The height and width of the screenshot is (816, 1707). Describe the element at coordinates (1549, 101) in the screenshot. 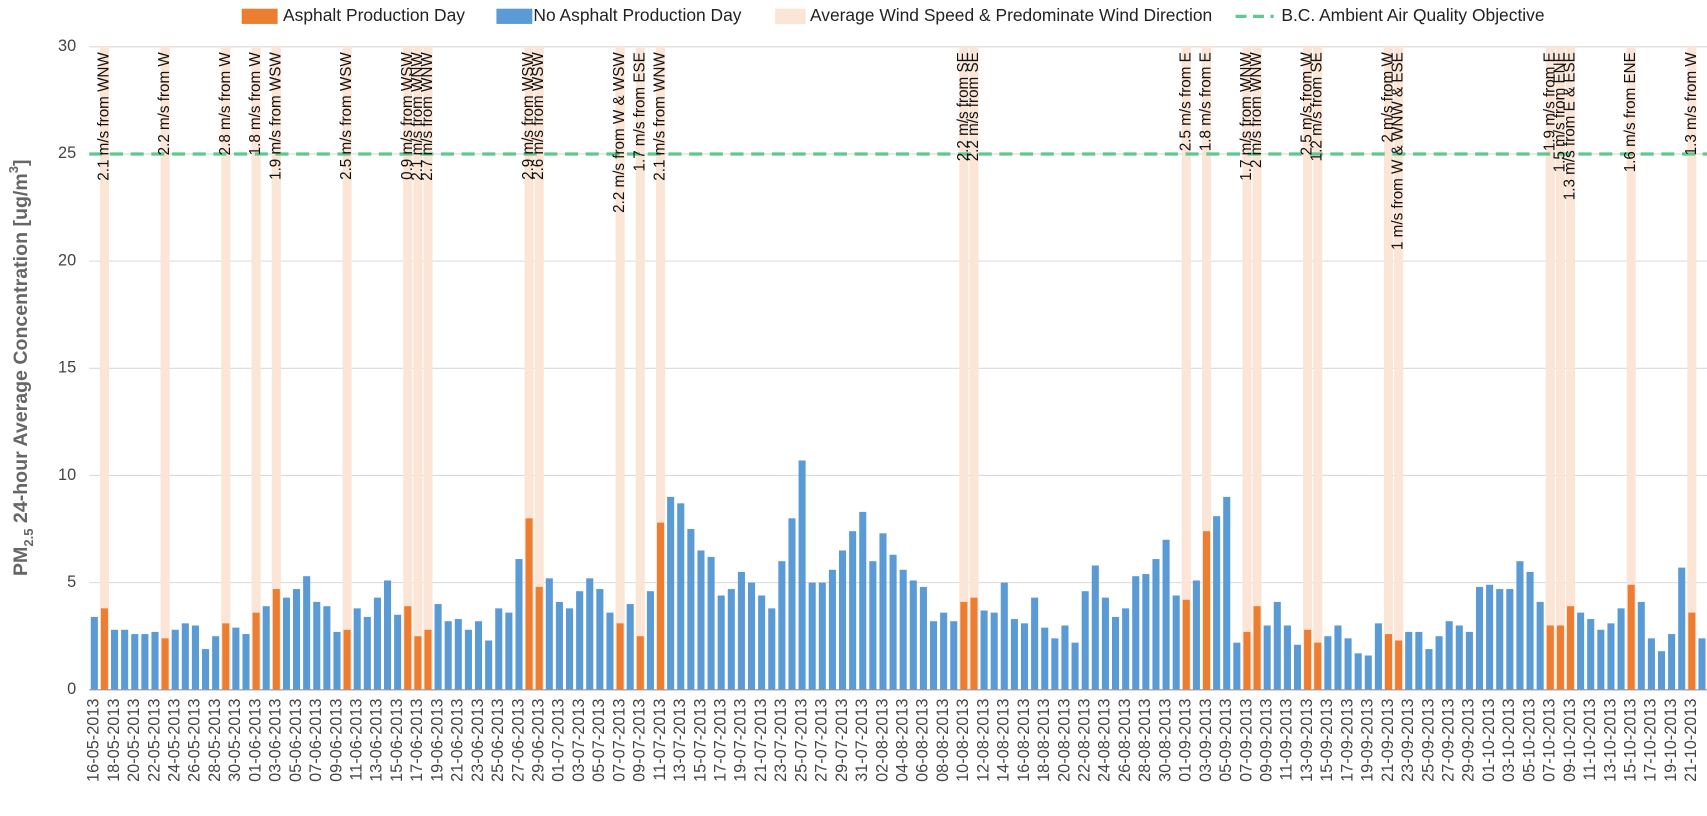

I see `wind-label: 1.9 m/s from E` at that location.